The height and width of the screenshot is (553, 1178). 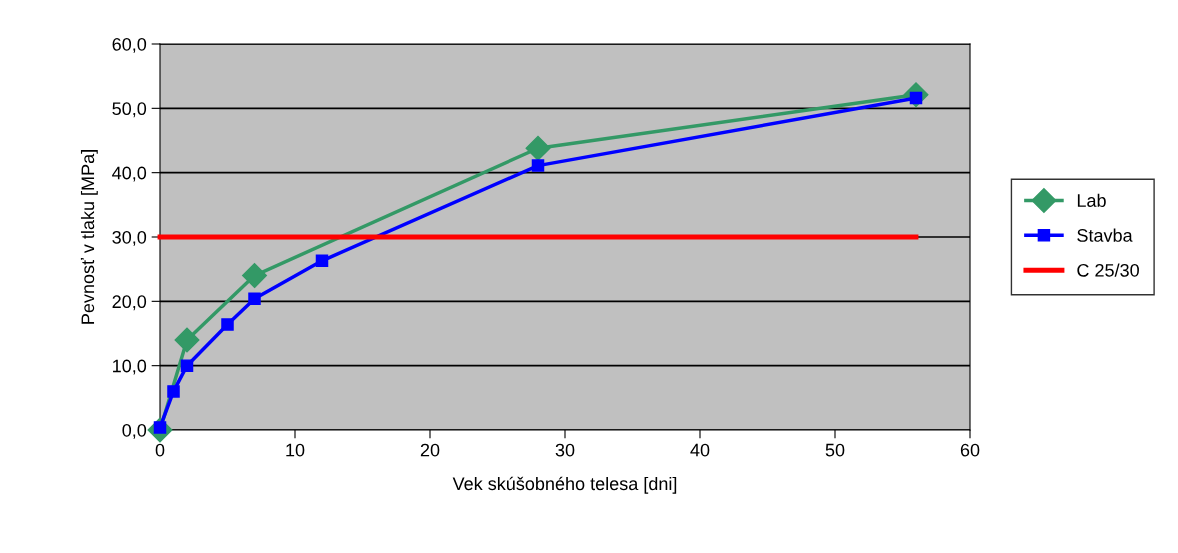 I want to click on y-tick-label: 30,0, so click(x=129, y=238).